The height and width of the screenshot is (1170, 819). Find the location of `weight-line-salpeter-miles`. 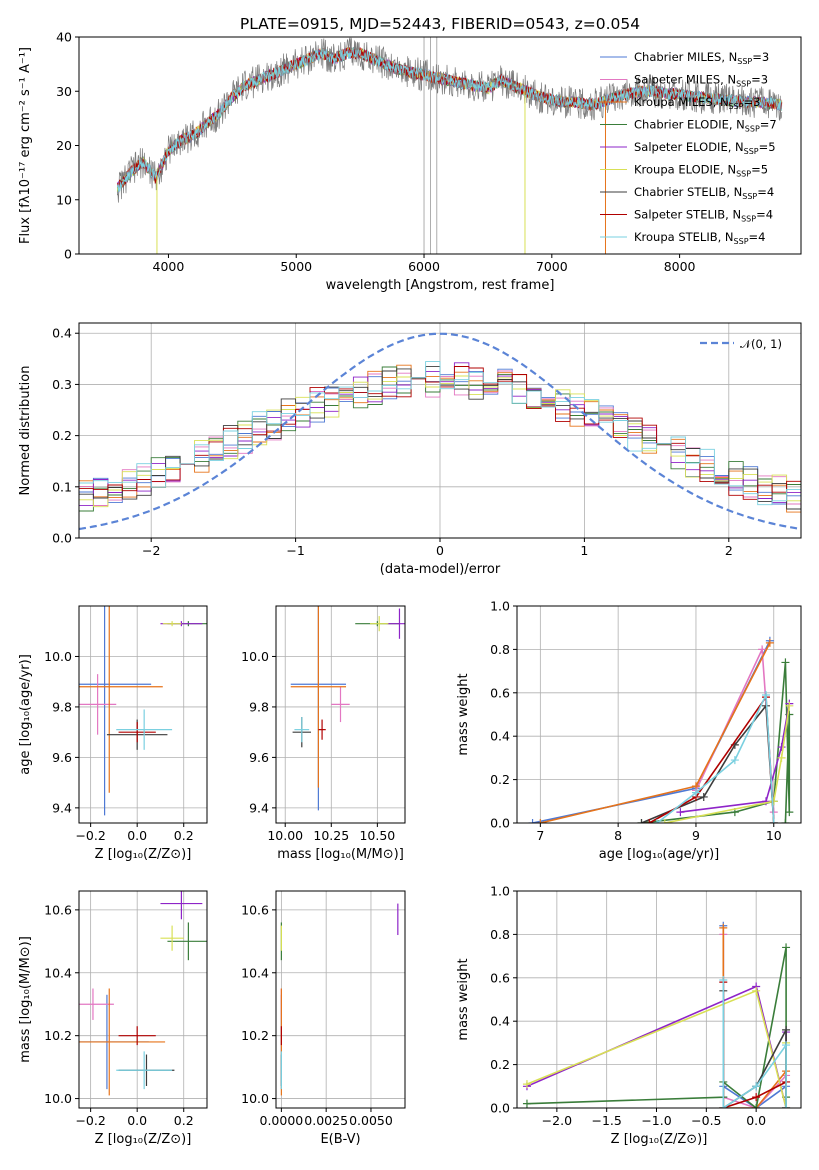

weight-line-salpeter-miles is located at coordinates (735, 729).